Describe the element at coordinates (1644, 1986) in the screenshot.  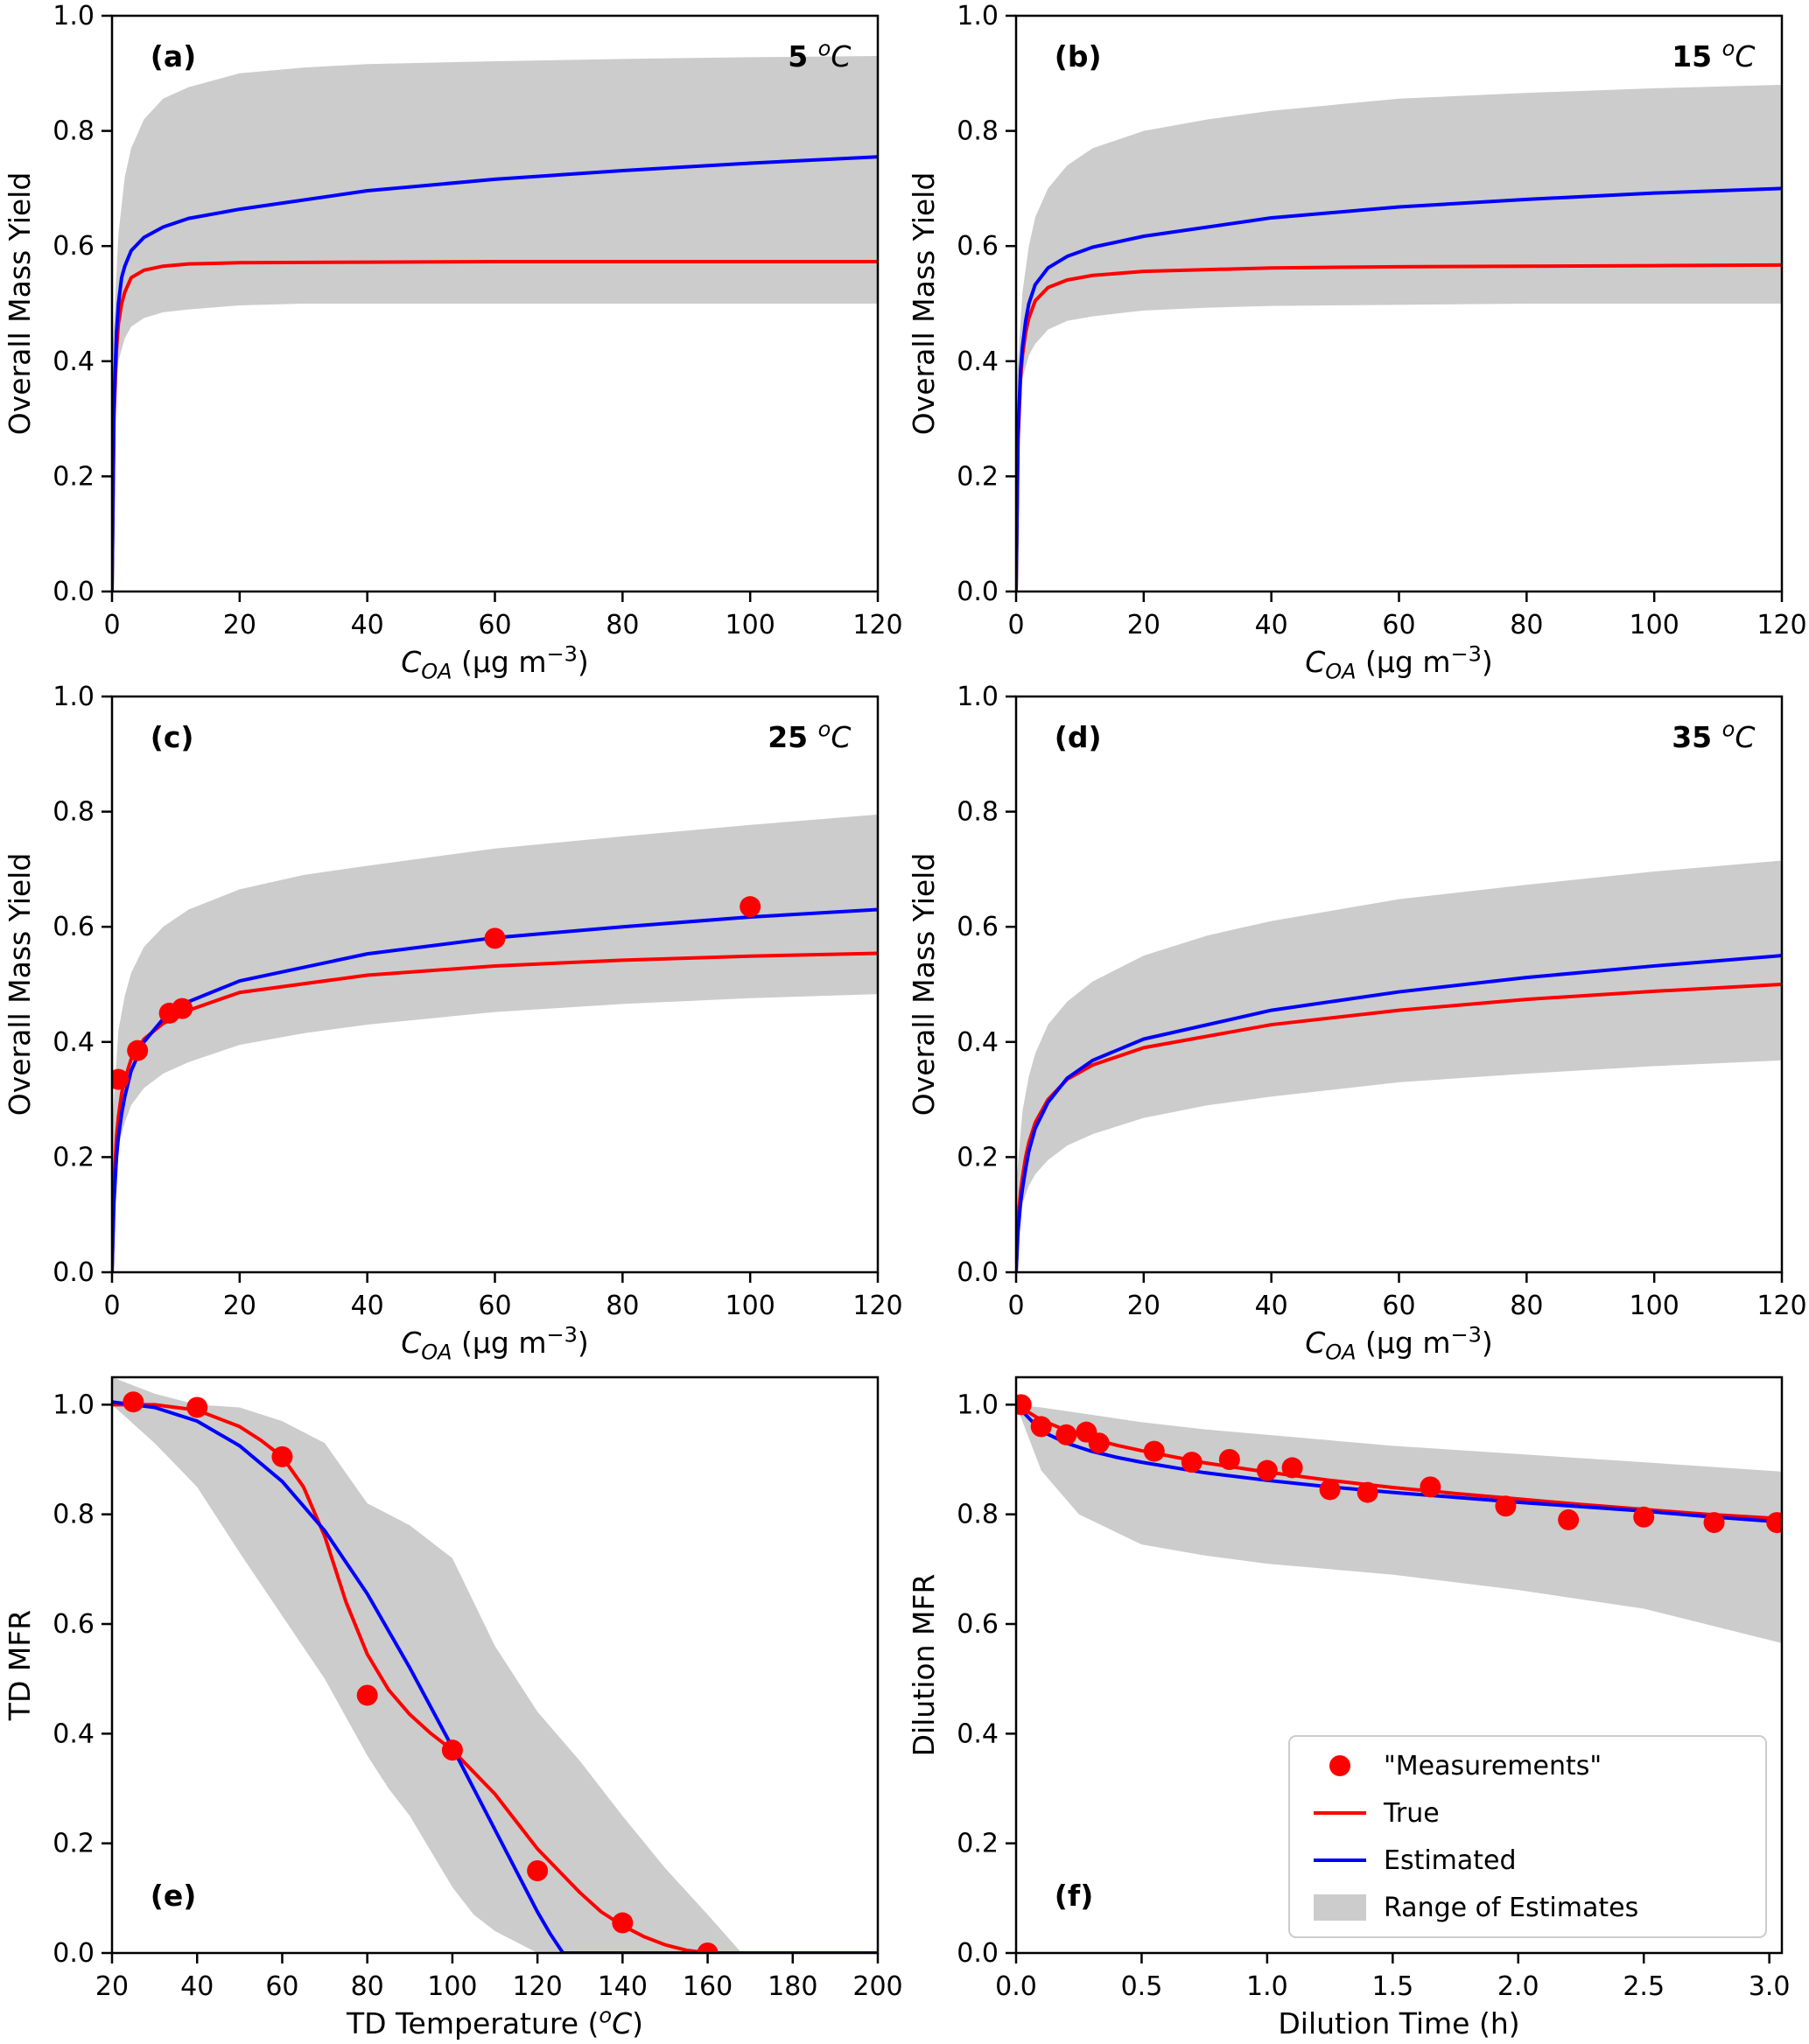
I see `svg-text: 2.5` at that location.